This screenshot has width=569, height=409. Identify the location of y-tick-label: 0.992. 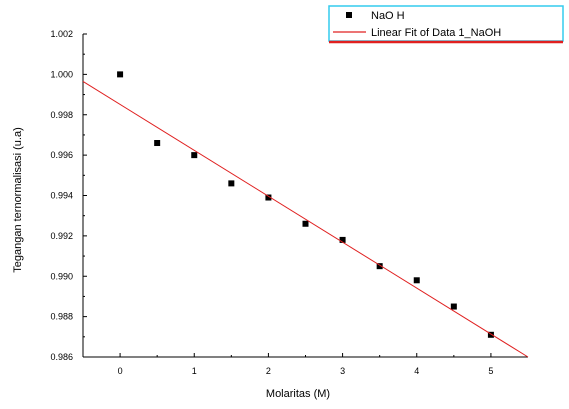
(61, 236).